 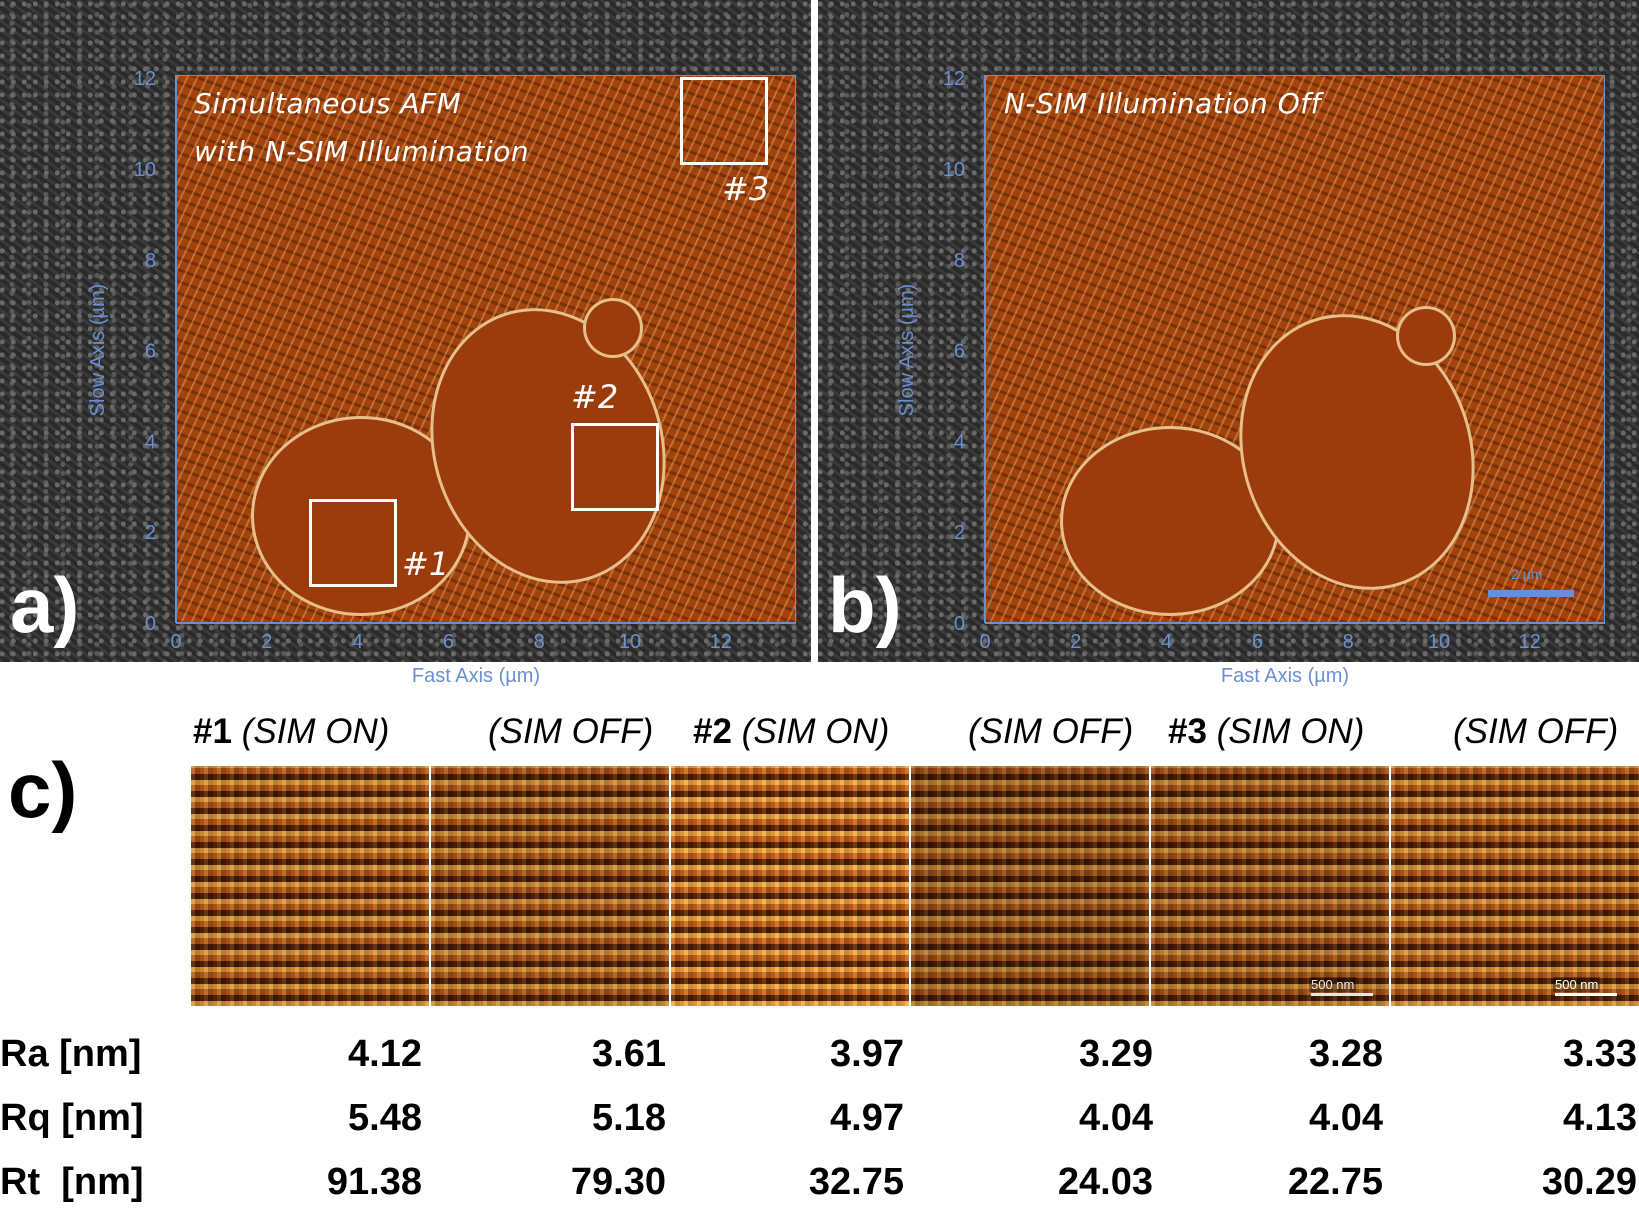 I want to click on column-header-roi: #3, so click(x=1187, y=731).